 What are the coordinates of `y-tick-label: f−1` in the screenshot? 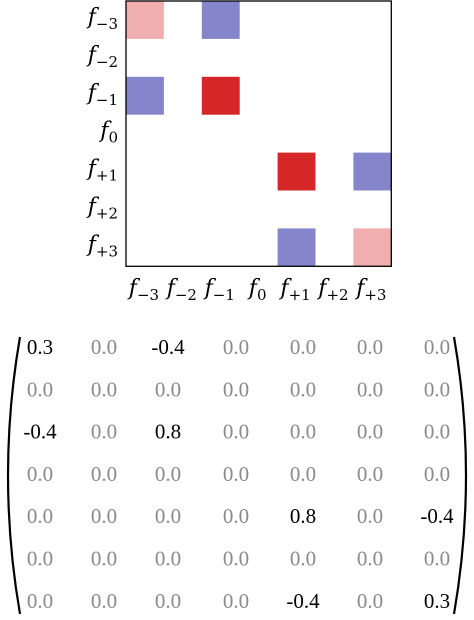 It's located at (102, 95).